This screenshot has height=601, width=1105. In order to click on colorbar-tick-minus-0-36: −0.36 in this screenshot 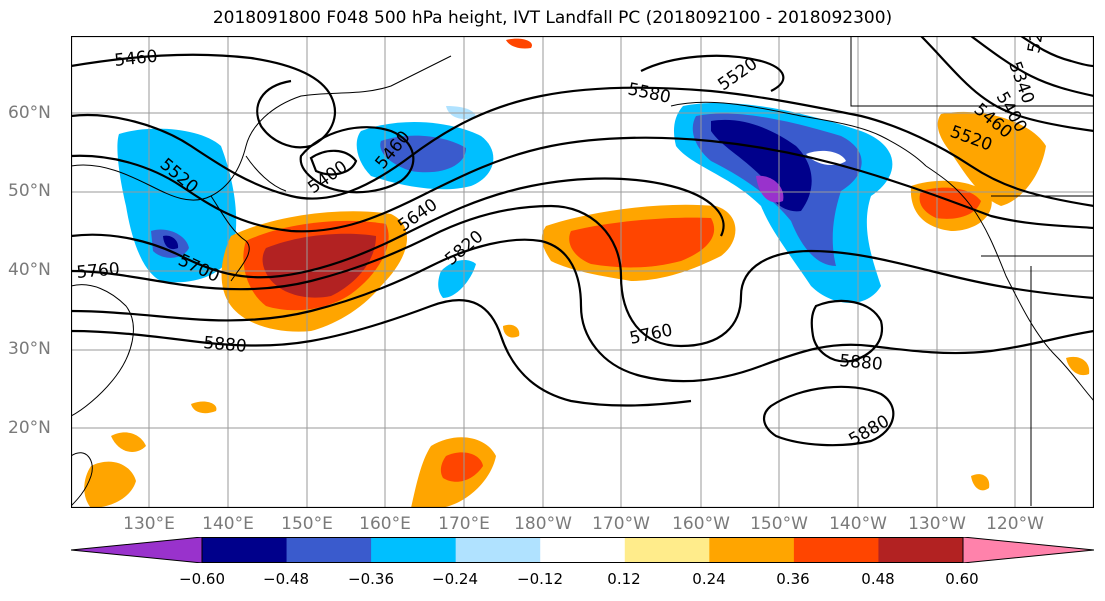, I will do `click(371, 579)`.